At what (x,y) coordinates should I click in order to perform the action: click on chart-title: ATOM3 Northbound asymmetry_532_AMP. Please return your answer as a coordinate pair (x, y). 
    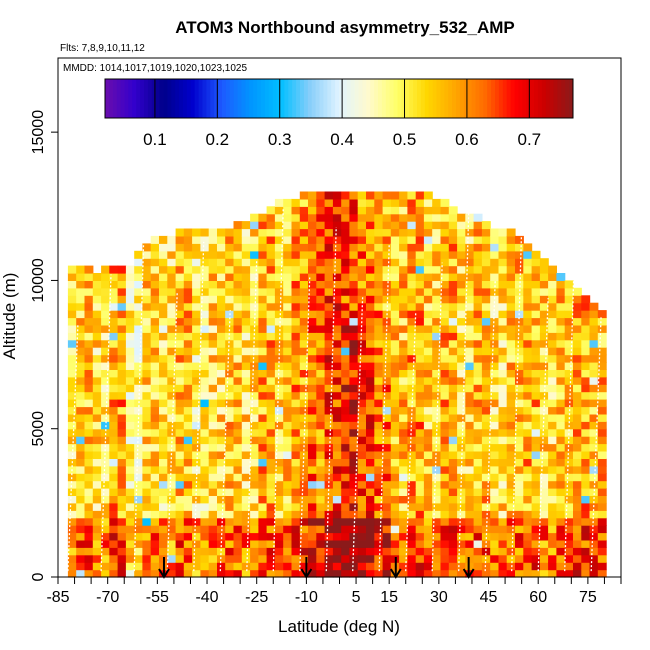
    Looking at the image, I should click on (344, 27).